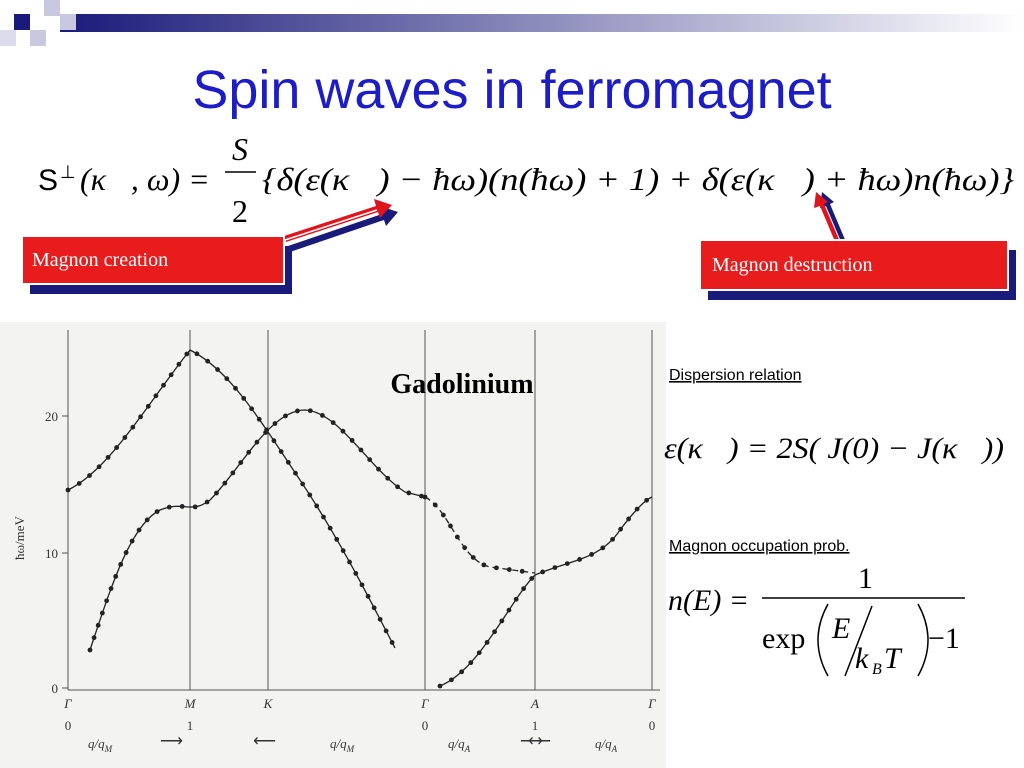  I want to click on x-point-label: A, so click(534, 703).